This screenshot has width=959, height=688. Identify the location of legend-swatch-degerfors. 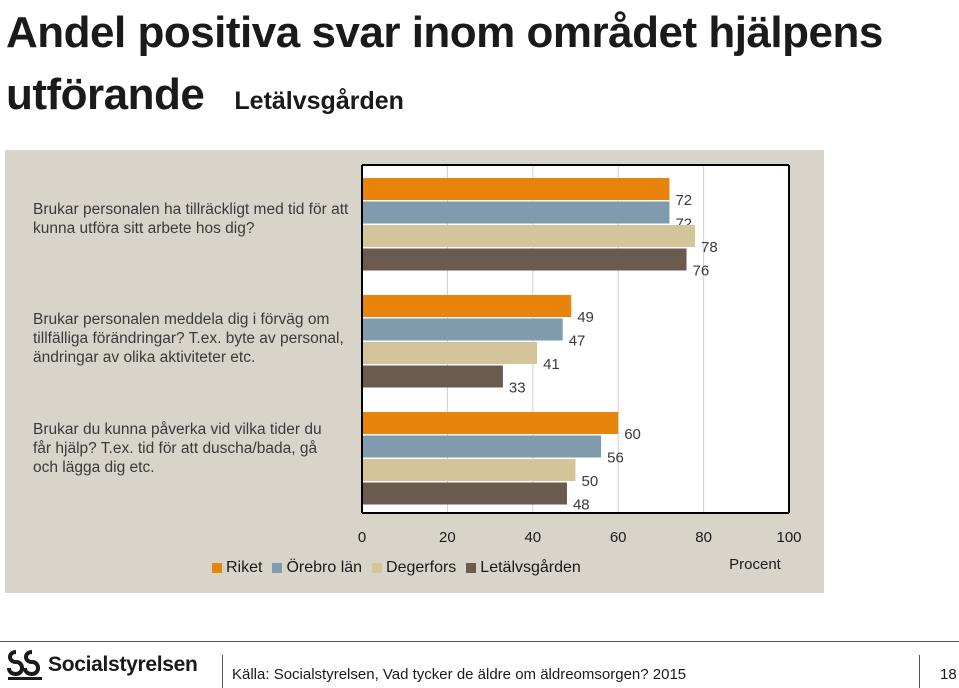
(377, 568).